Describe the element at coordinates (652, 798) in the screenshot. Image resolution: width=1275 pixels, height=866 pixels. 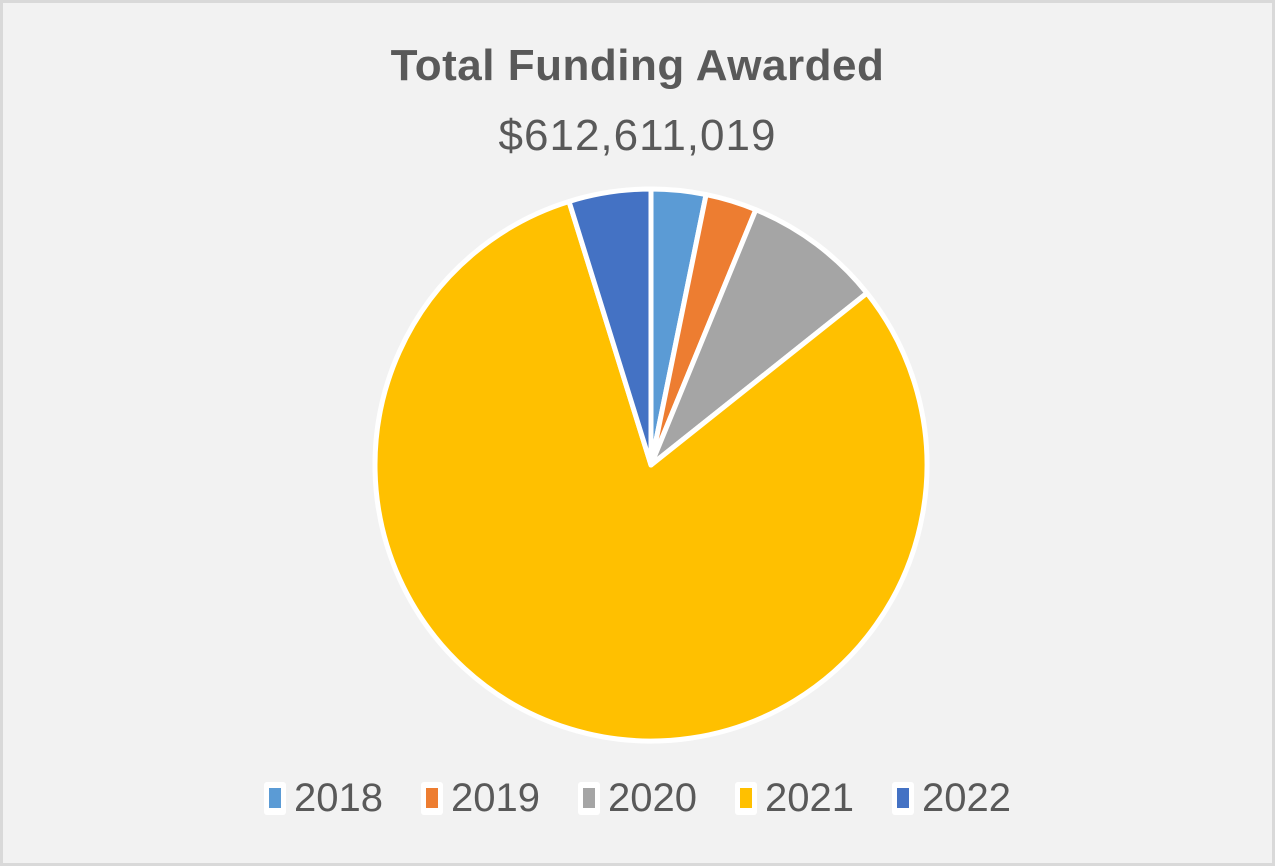
I see `legend-label: 2020` at that location.